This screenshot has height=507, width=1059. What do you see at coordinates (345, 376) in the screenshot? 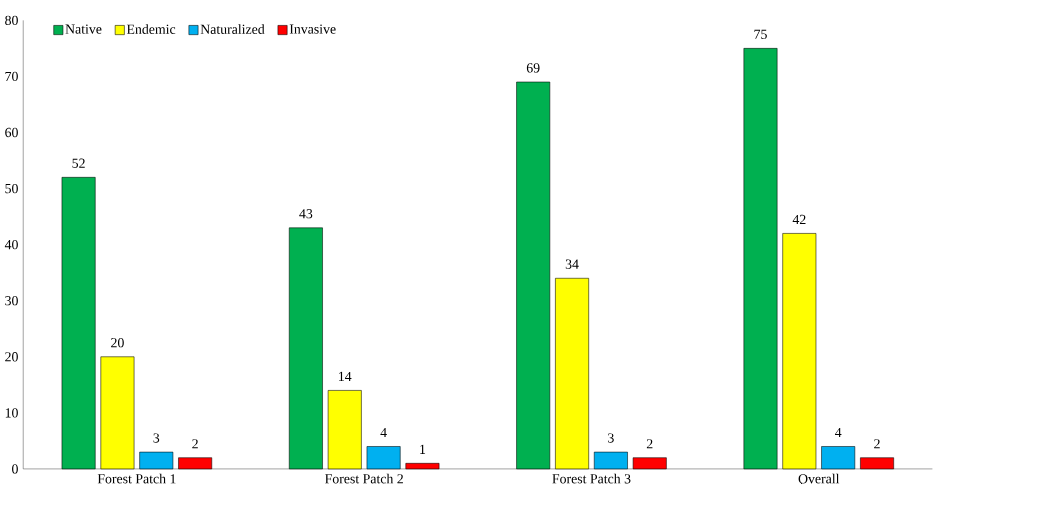
I see `data-label: 14` at bounding box center [345, 376].